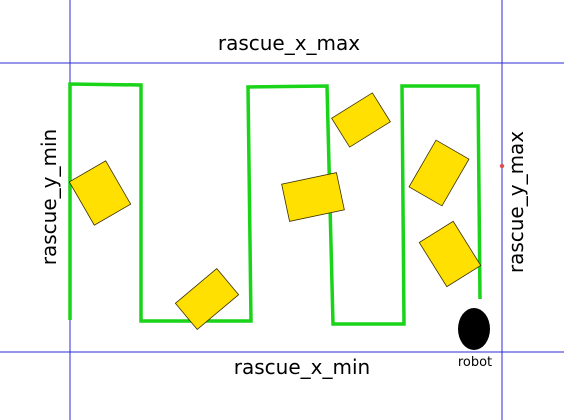 The image size is (564, 420). What do you see at coordinates (49, 197) in the screenshot?
I see `y-min-label: rascue_y_min` at bounding box center [49, 197].